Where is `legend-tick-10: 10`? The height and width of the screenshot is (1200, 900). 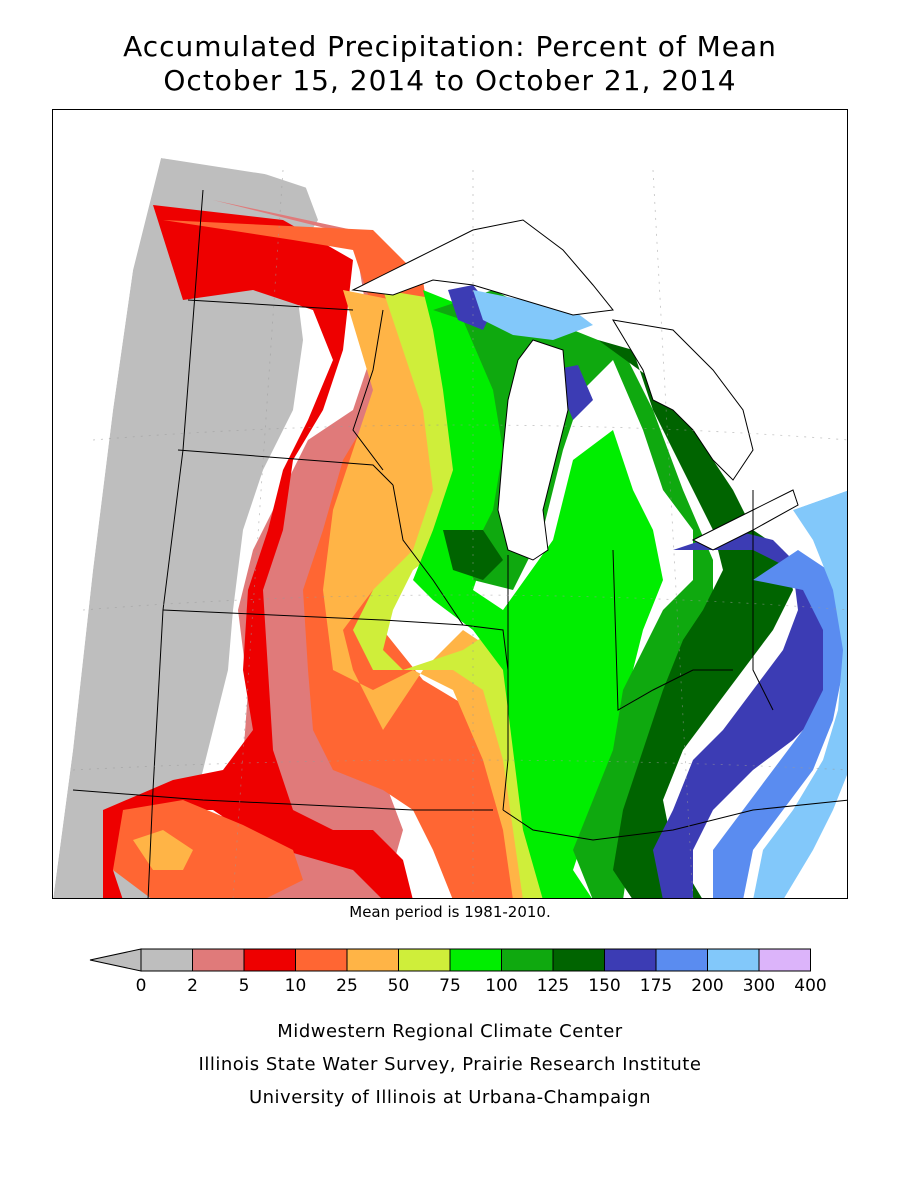
legend-tick-10: 10 is located at coordinates (296, 986).